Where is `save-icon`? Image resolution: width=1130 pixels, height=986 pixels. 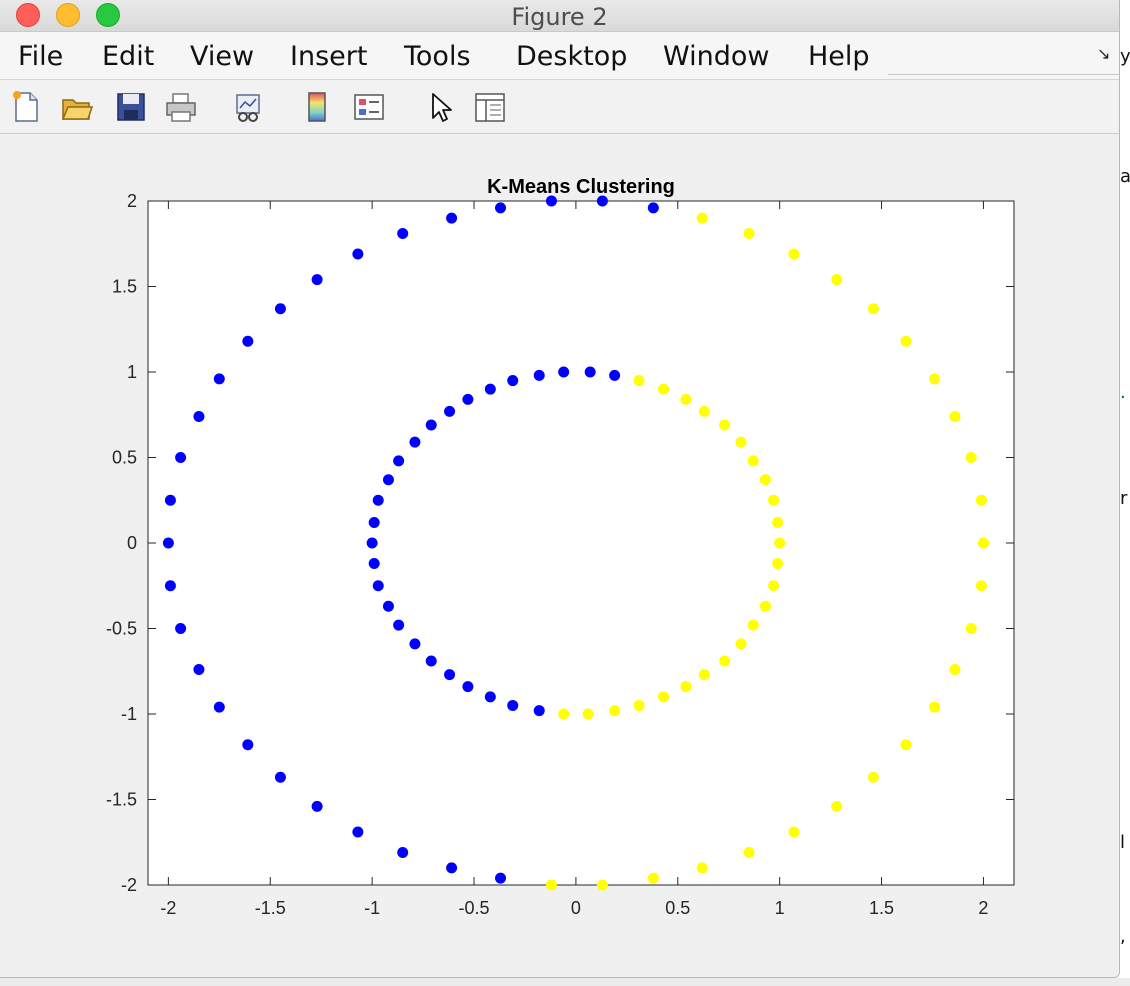 save-icon is located at coordinates (131, 107).